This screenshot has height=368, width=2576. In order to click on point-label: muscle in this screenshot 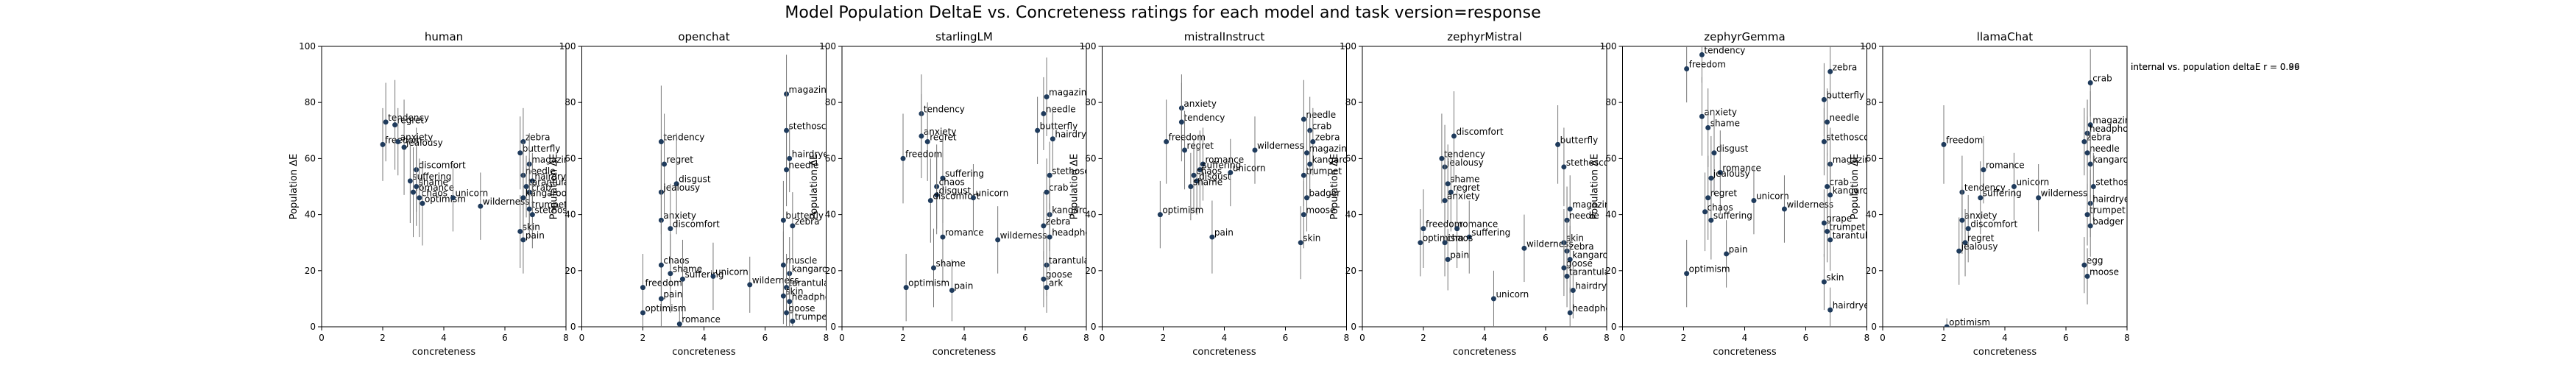, I will do `click(801, 260)`.